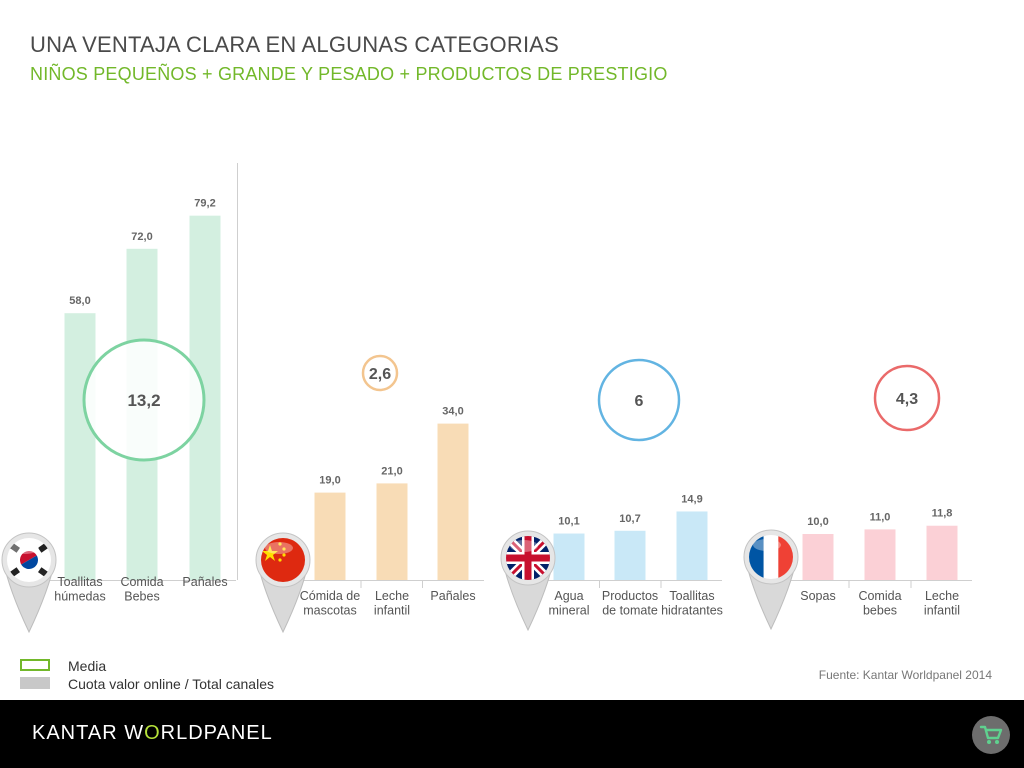 This screenshot has width=1024, height=768. Describe the element at coordinates (512, 734) in the screenshot. I see `footer-bar: KANTAR WORLDPANEL` at that location.